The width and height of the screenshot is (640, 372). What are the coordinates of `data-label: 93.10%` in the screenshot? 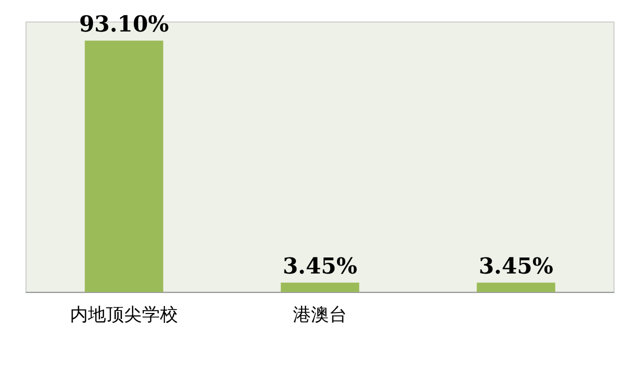 It's located at (124, 25).